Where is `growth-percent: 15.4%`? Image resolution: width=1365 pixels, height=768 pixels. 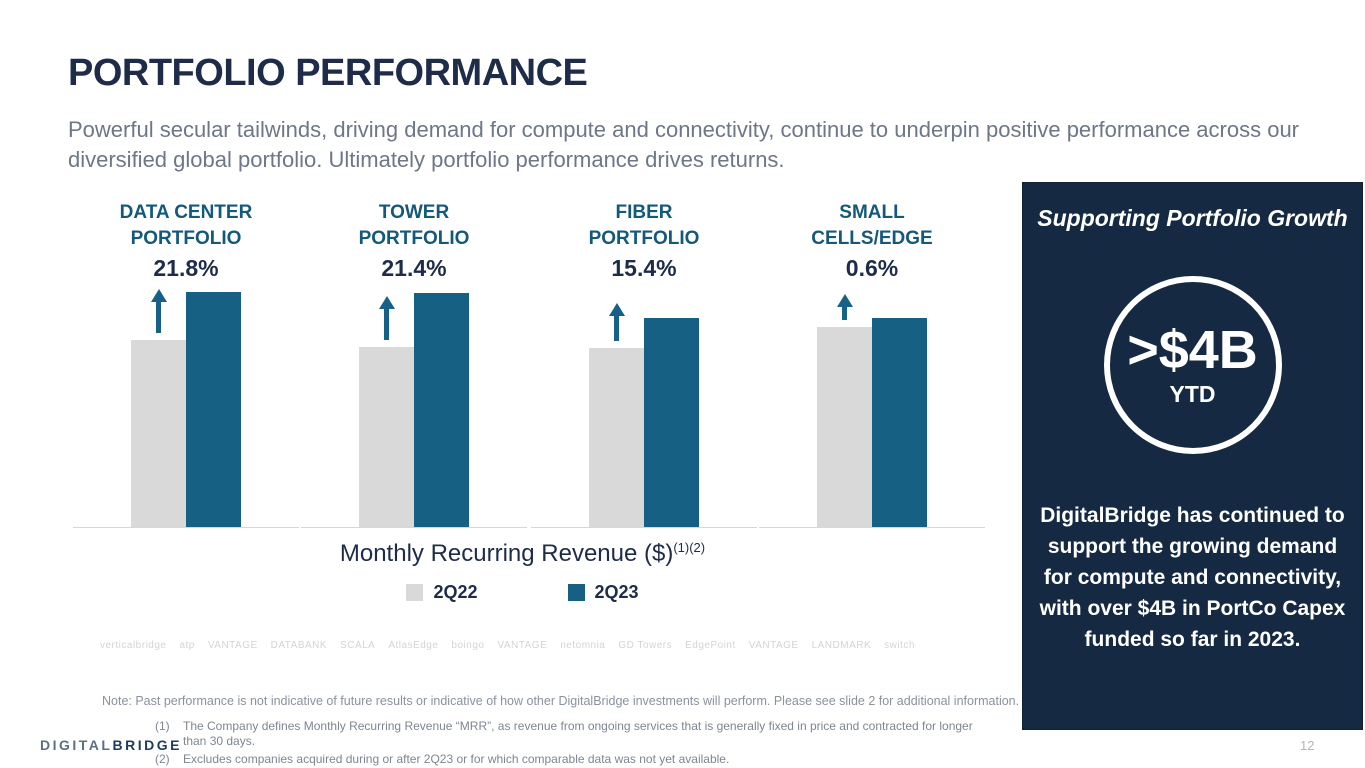 growth-percent: 15.4% is located at coordinates (644, 268).